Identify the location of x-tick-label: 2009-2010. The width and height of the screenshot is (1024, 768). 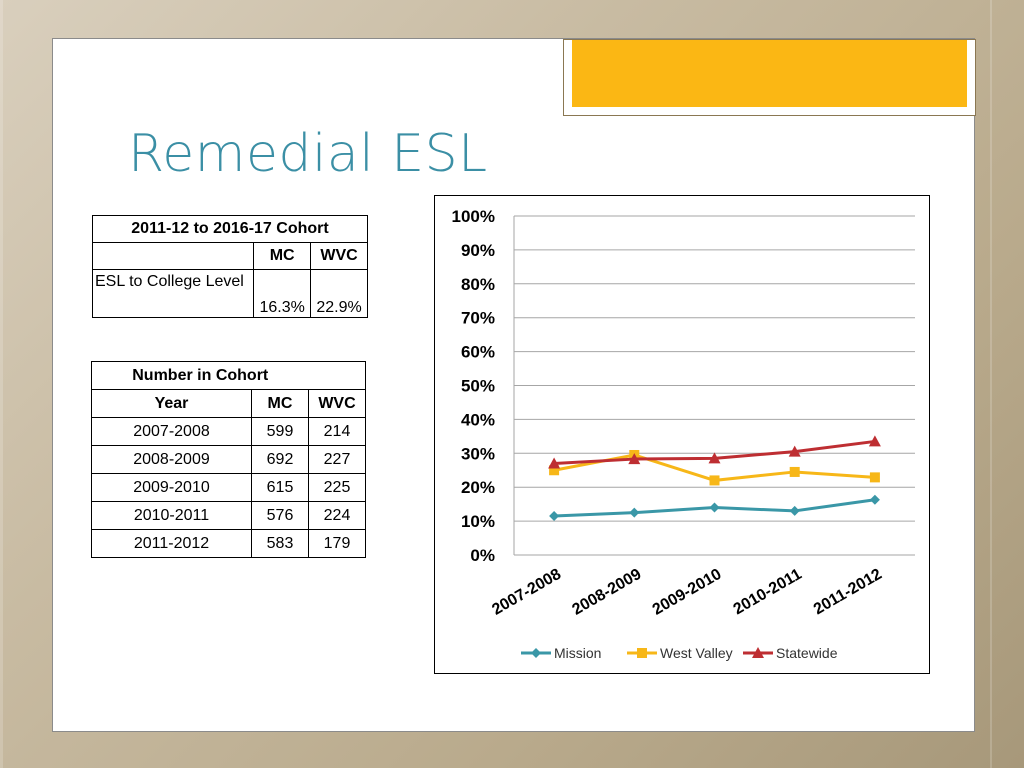
(687, 592).